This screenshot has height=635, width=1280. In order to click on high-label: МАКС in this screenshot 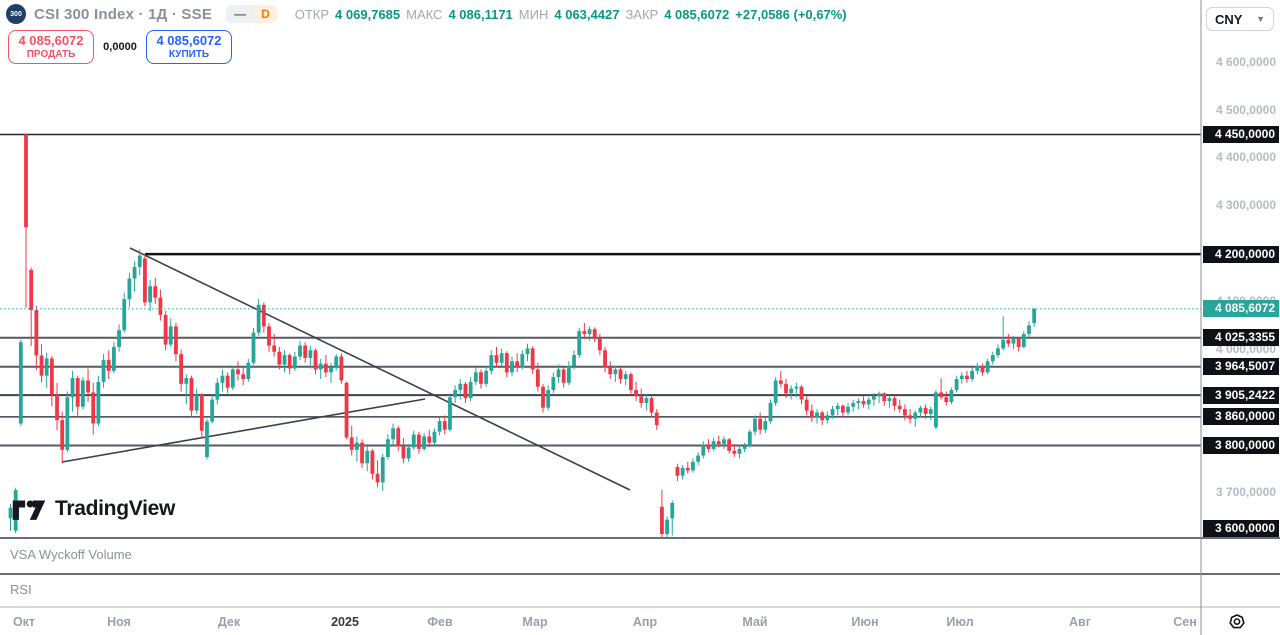, I will do `click(424, 14)`.